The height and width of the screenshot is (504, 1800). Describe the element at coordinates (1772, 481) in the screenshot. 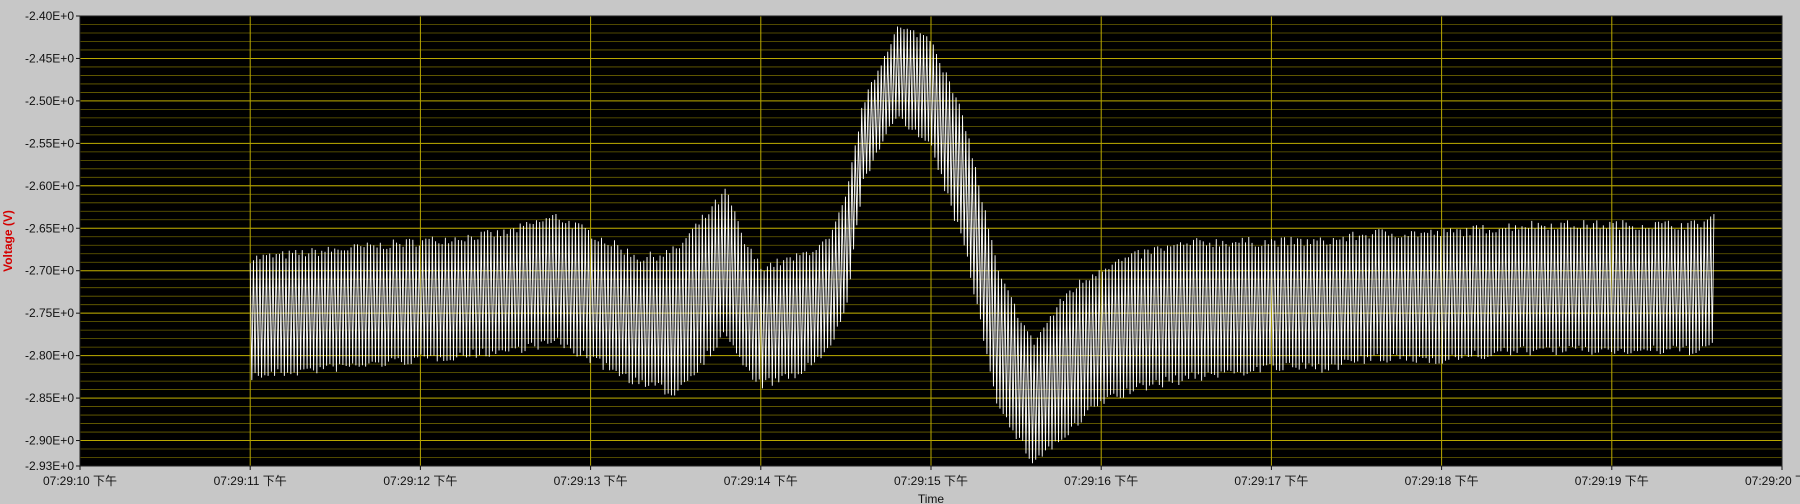

I see `x-tick-label: 07:29:20 下午` at that location.